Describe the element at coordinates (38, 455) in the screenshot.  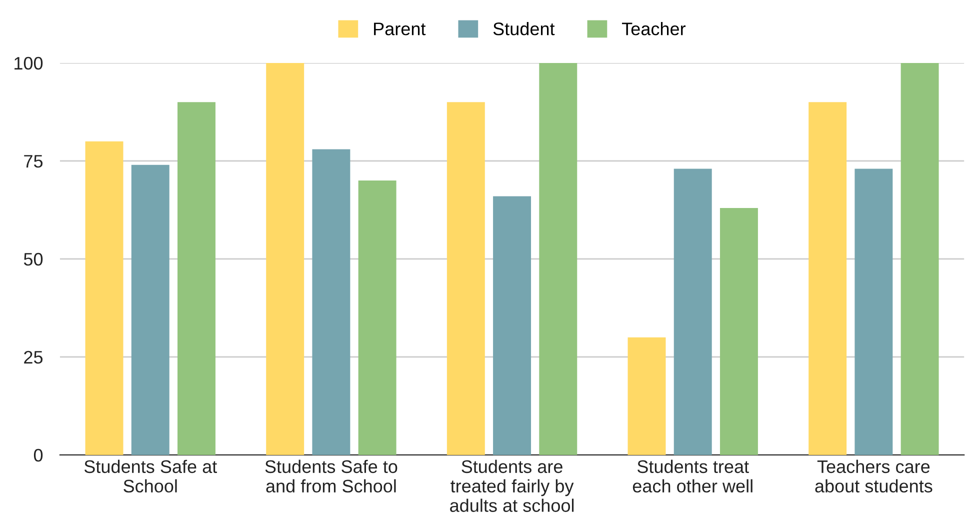
I see `y-tick-label: 0` at that location.